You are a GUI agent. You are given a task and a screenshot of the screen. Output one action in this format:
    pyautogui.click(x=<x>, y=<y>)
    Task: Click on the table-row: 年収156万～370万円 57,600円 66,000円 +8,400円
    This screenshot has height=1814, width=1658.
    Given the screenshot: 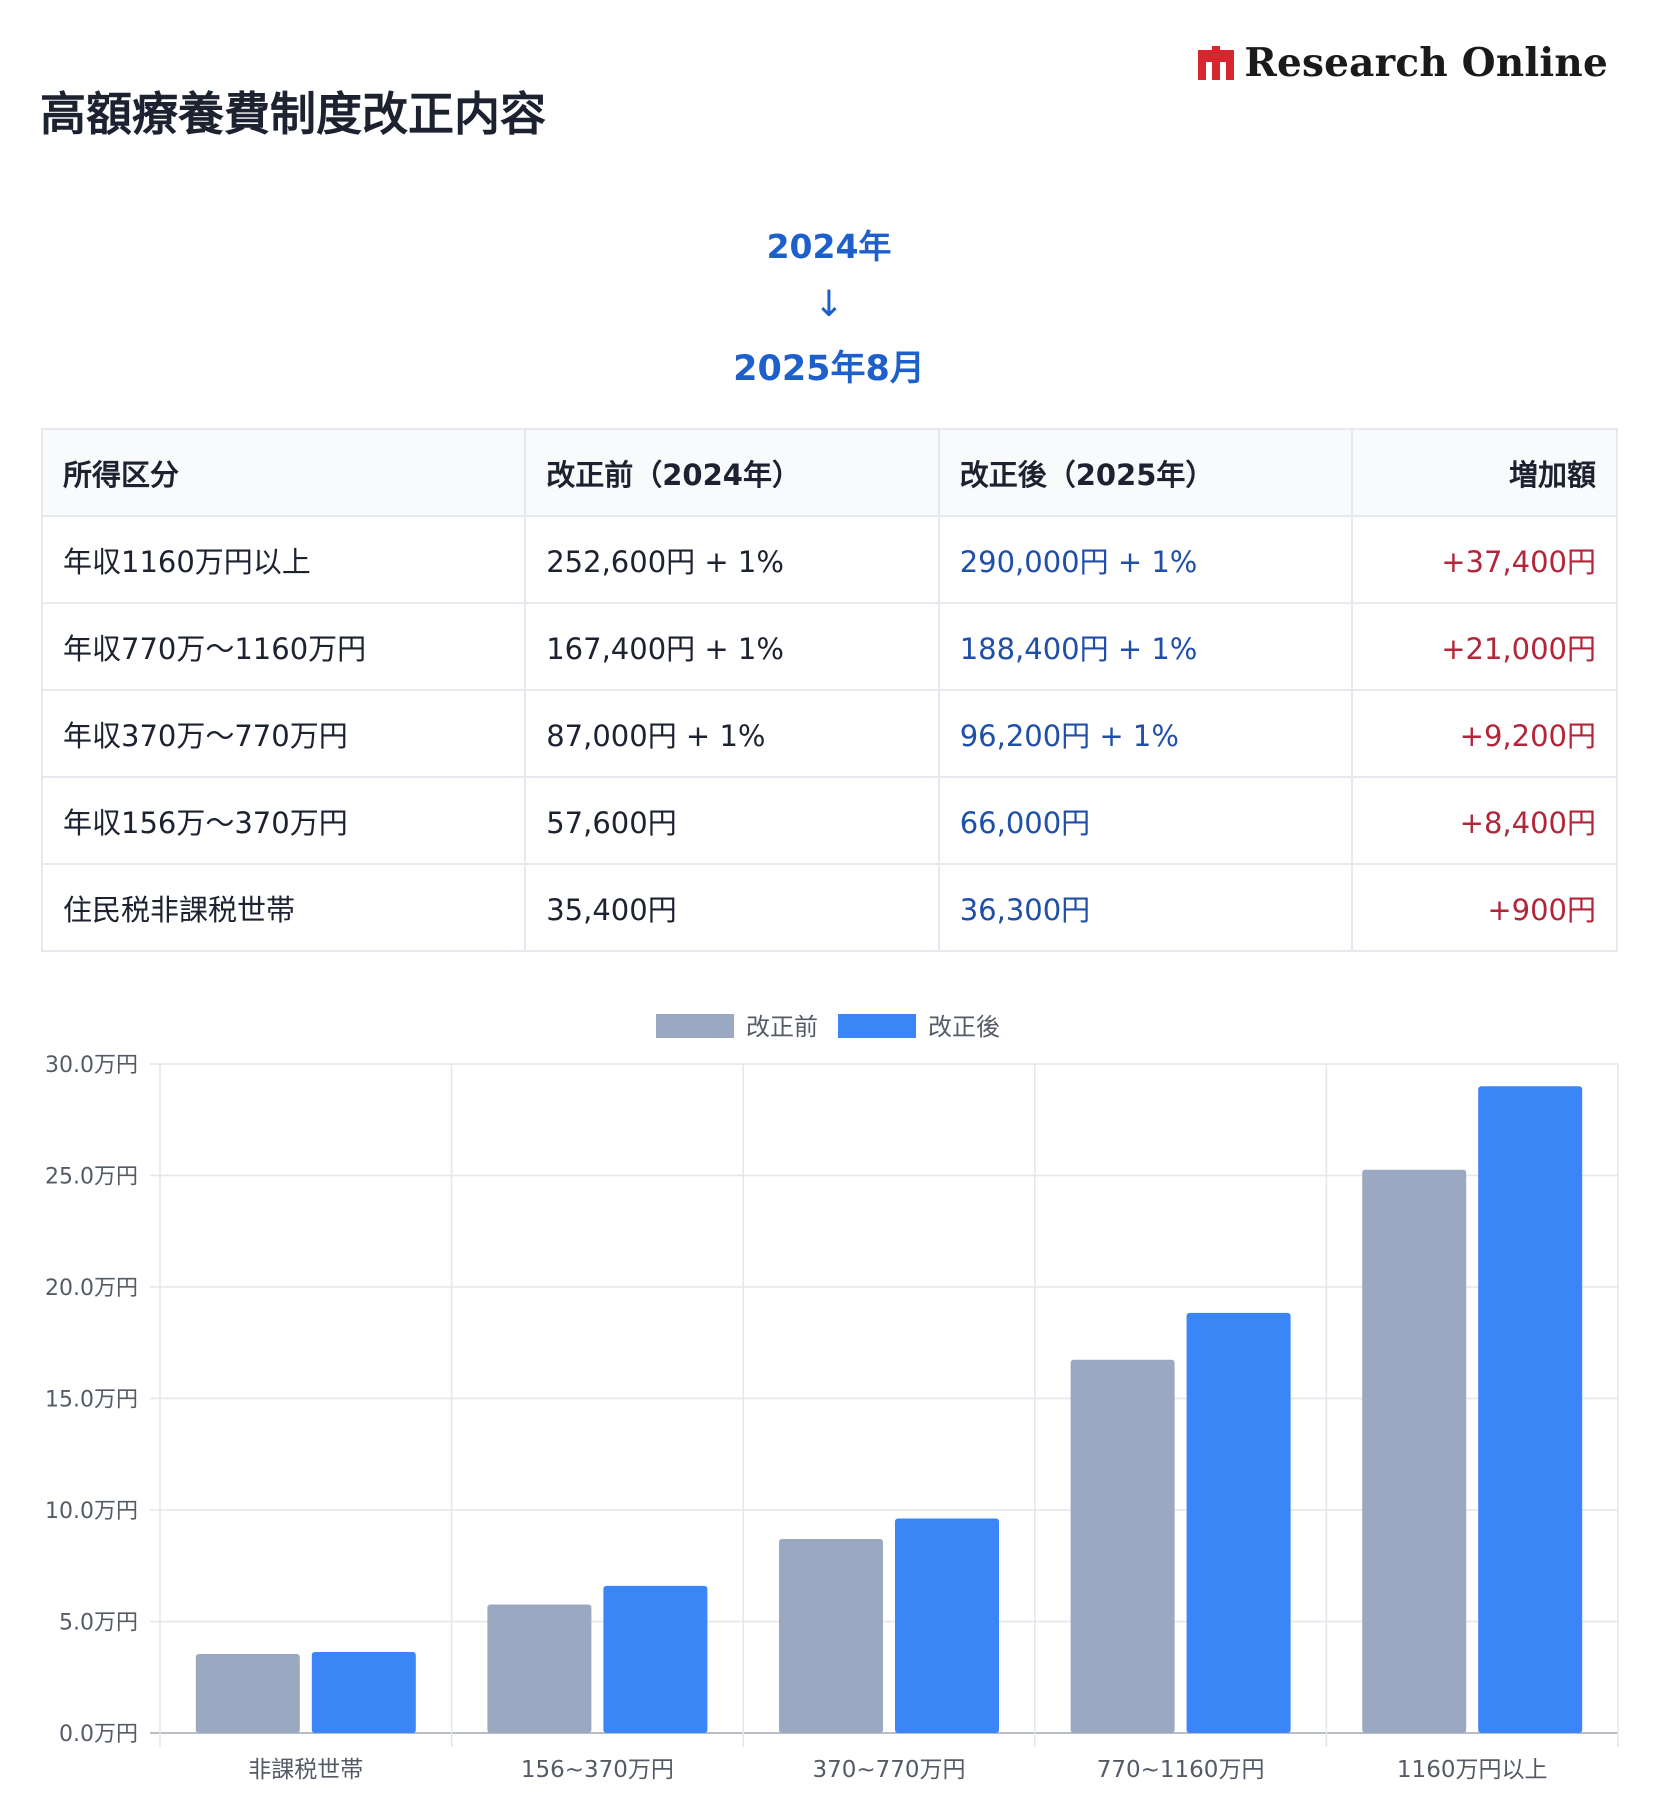 What is the action you would take?
    pyautogui.click(x=829, y=820)
    